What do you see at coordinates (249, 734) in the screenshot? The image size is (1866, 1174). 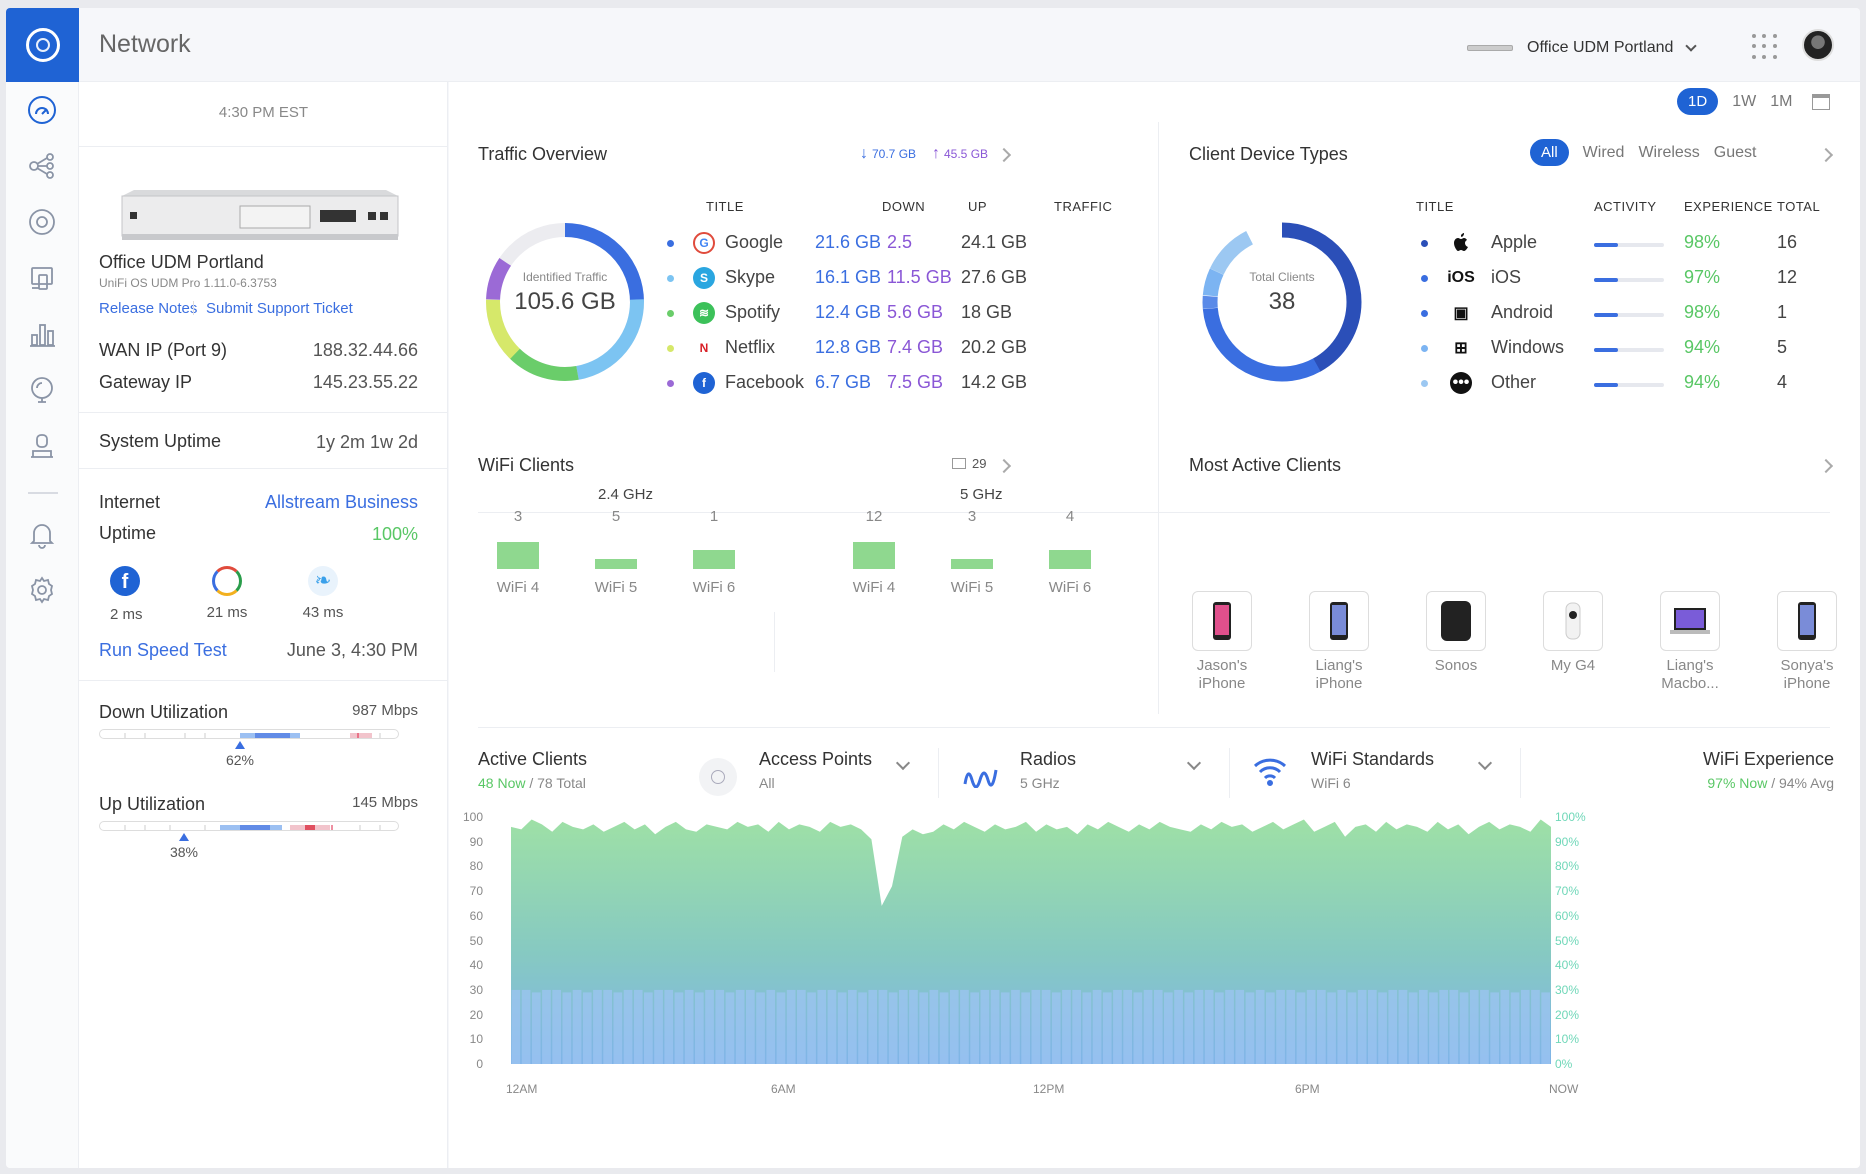 I see `down-utilization-bar` at bounding box center [249, 734].